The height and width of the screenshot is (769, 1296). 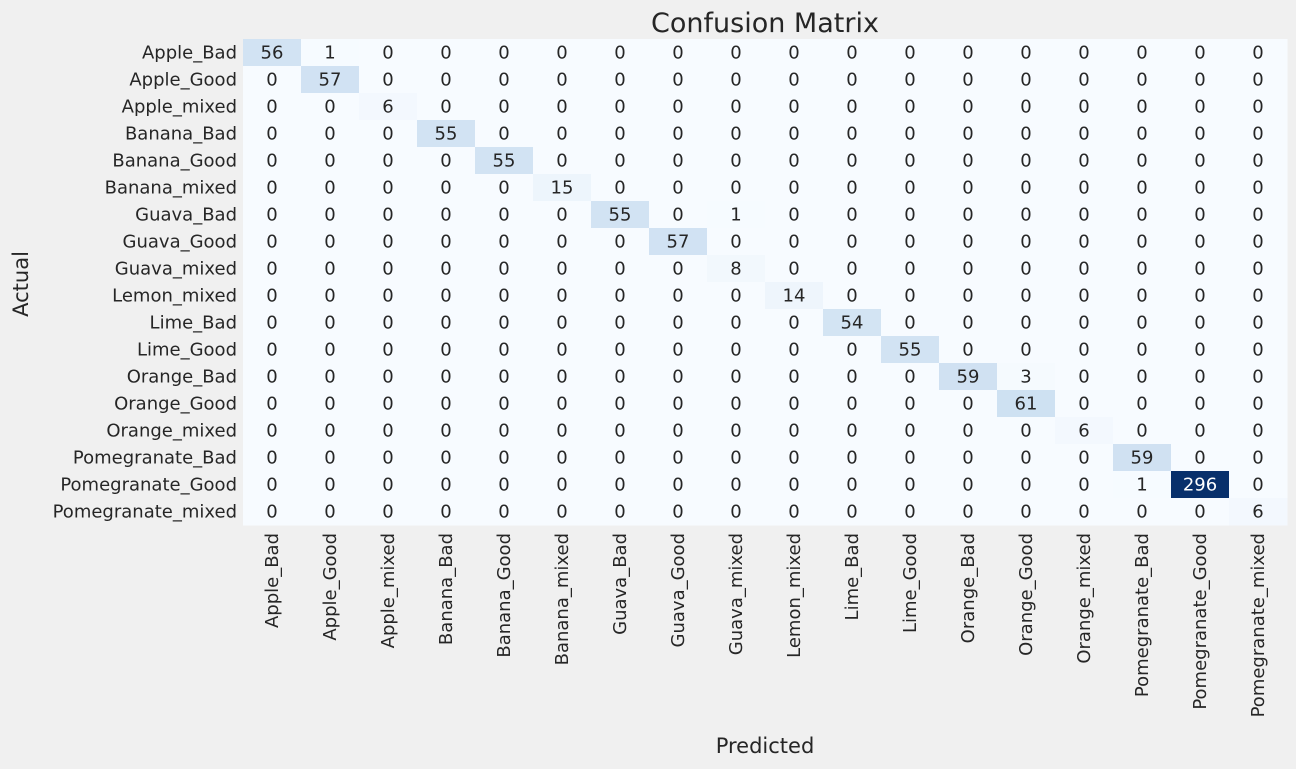 I want to click on x-tick-label: Pomegranate_Bad, so click(x=1142, y=615).